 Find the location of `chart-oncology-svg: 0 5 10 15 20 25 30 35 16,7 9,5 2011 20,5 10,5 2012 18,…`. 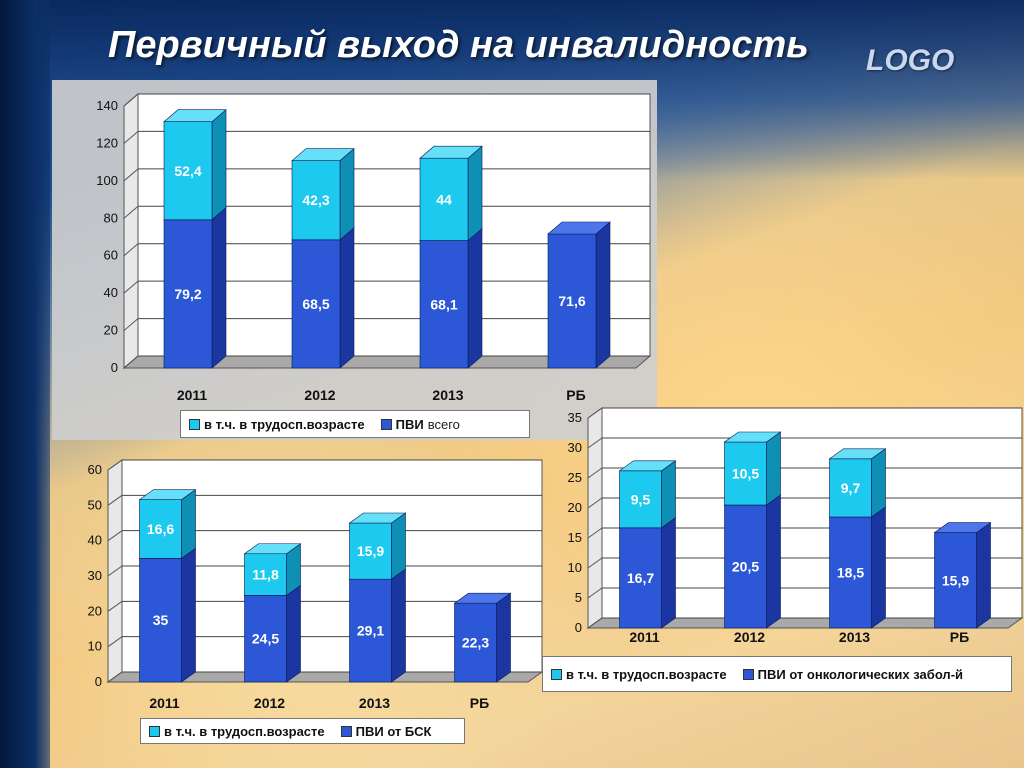

chart-oncology-svg: 0 5 10 15 20 25 30 35 16,7 9,5 2011 20,5 10,5 2012 18,… is located at coordinates (796, 526).